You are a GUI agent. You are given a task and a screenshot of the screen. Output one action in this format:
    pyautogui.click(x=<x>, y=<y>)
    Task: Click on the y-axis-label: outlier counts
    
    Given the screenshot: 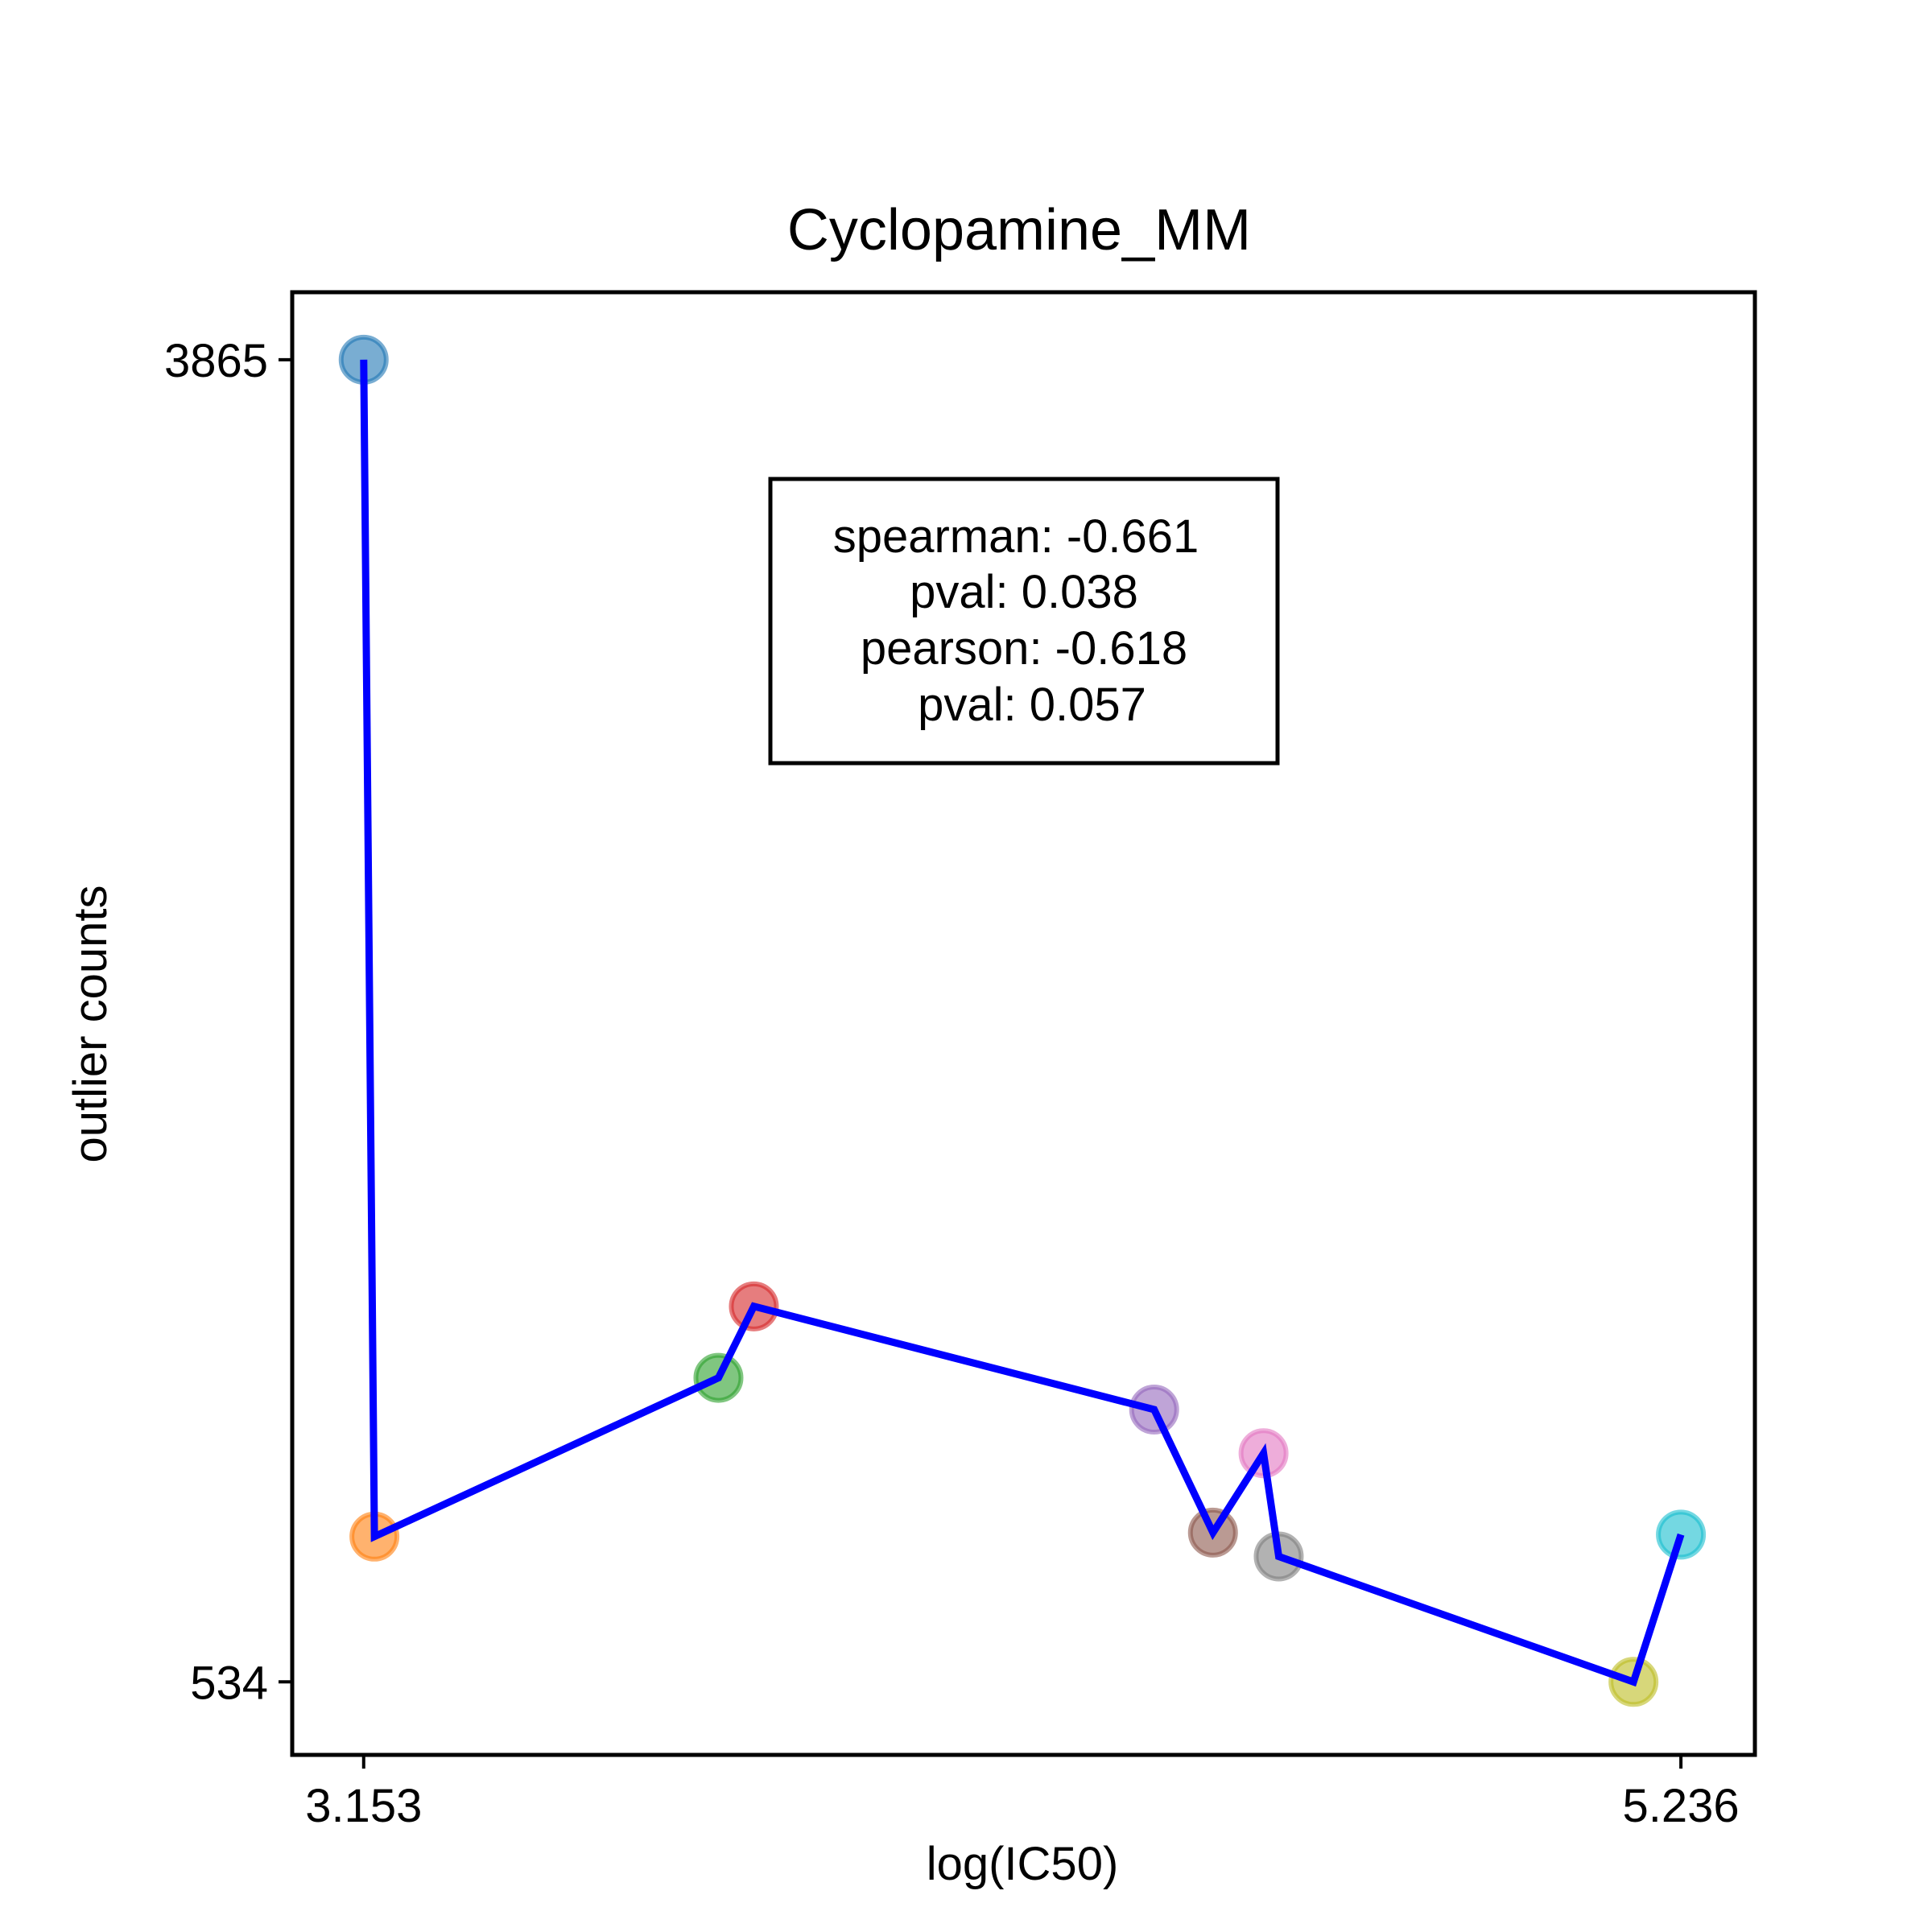 What is the action you would take?
    pyautogui.click(x=90, y=1024)
    